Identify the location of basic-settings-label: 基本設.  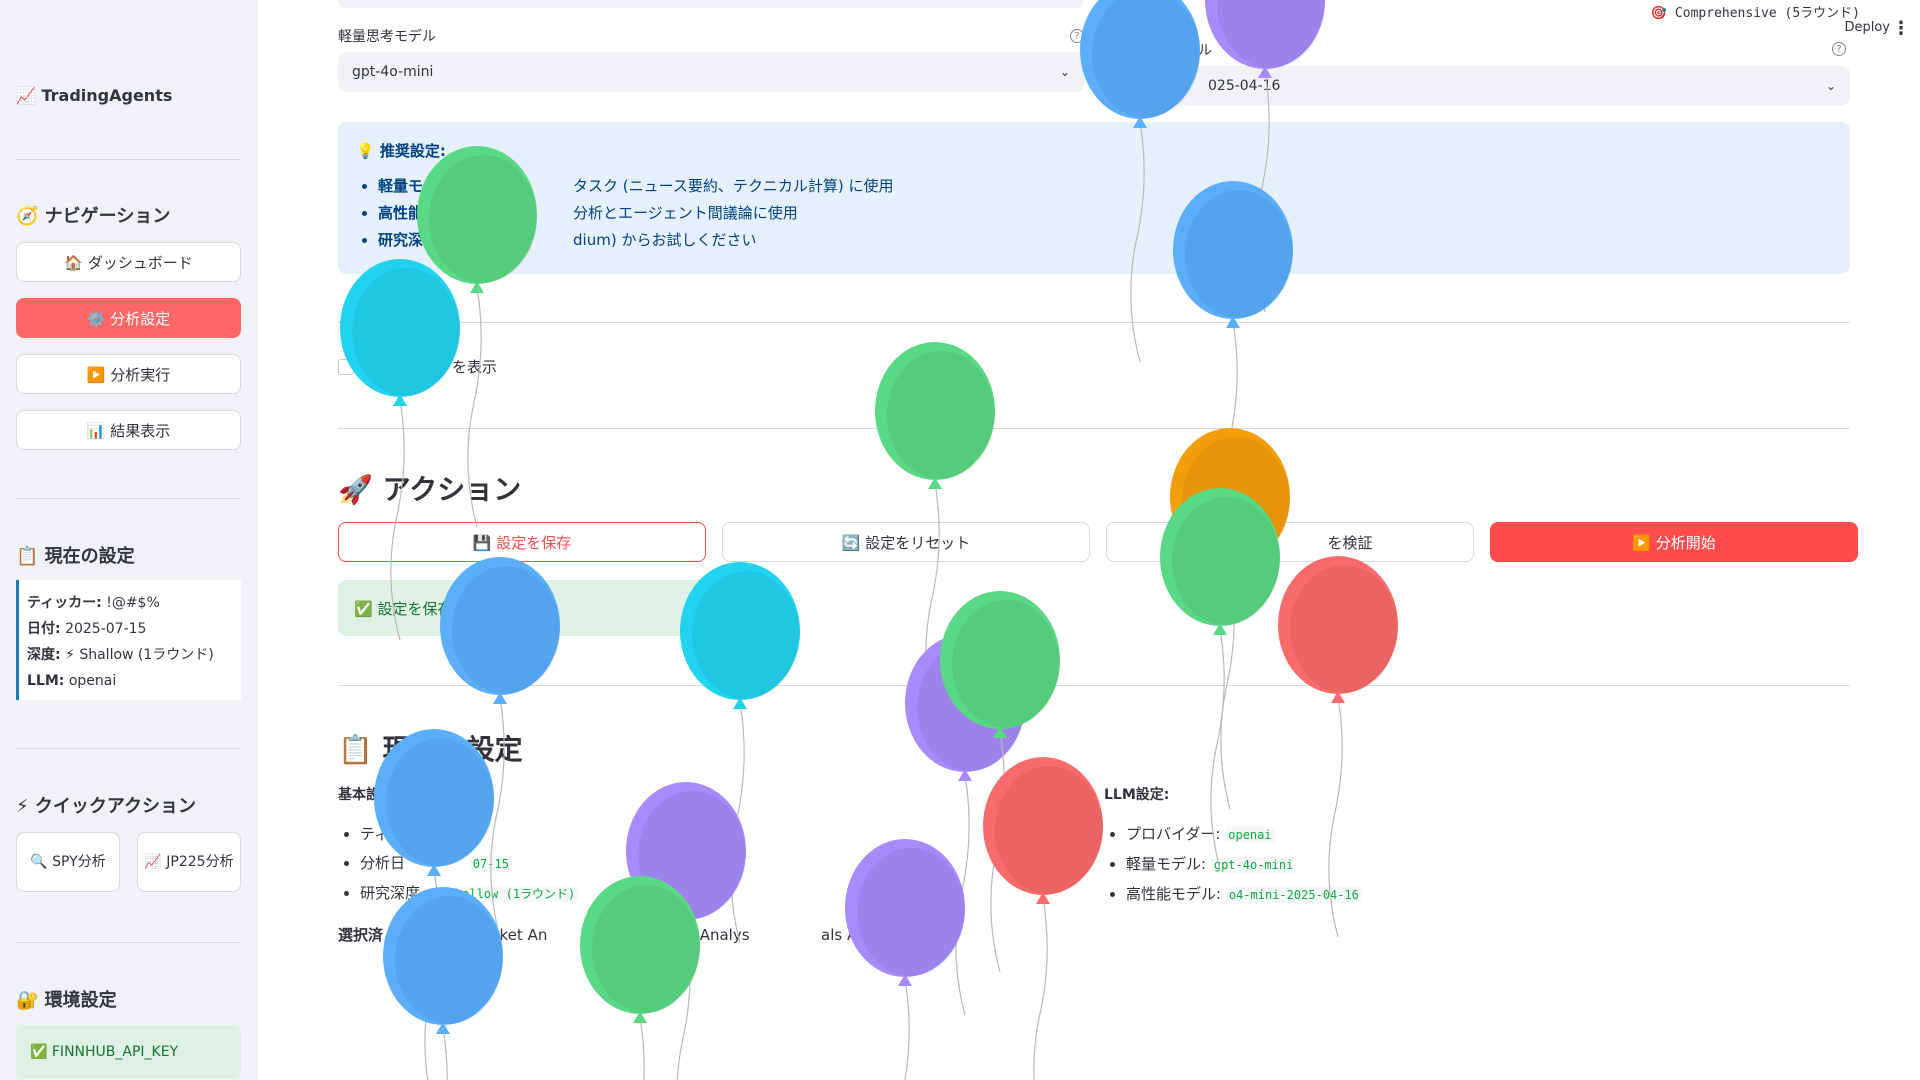
(359, 795).